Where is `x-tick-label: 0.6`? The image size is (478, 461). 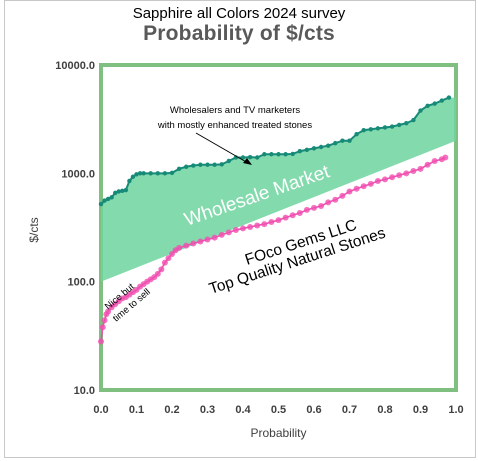 x-tick-label: 0.6 is located at coordinates (313, 410).